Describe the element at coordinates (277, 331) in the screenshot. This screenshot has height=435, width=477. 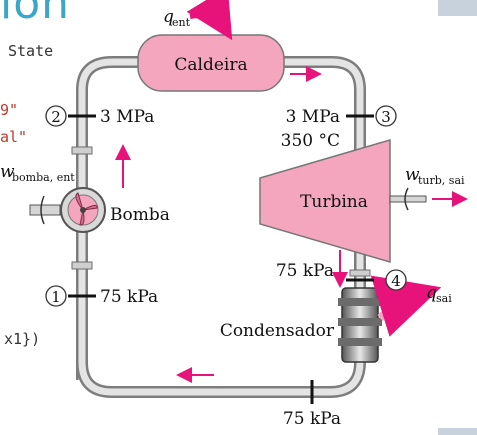
I see `condenser-label: Condensador` at that location.